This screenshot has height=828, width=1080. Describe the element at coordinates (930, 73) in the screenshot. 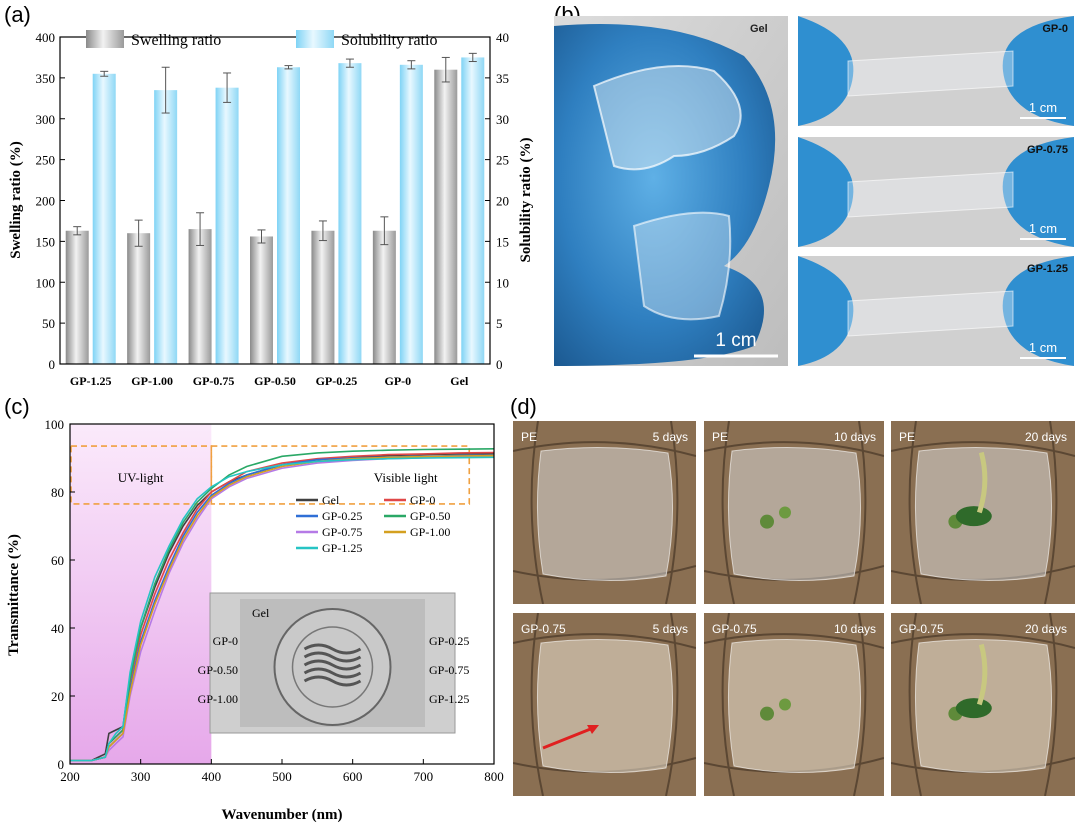

I see `stretched-film` at that location.